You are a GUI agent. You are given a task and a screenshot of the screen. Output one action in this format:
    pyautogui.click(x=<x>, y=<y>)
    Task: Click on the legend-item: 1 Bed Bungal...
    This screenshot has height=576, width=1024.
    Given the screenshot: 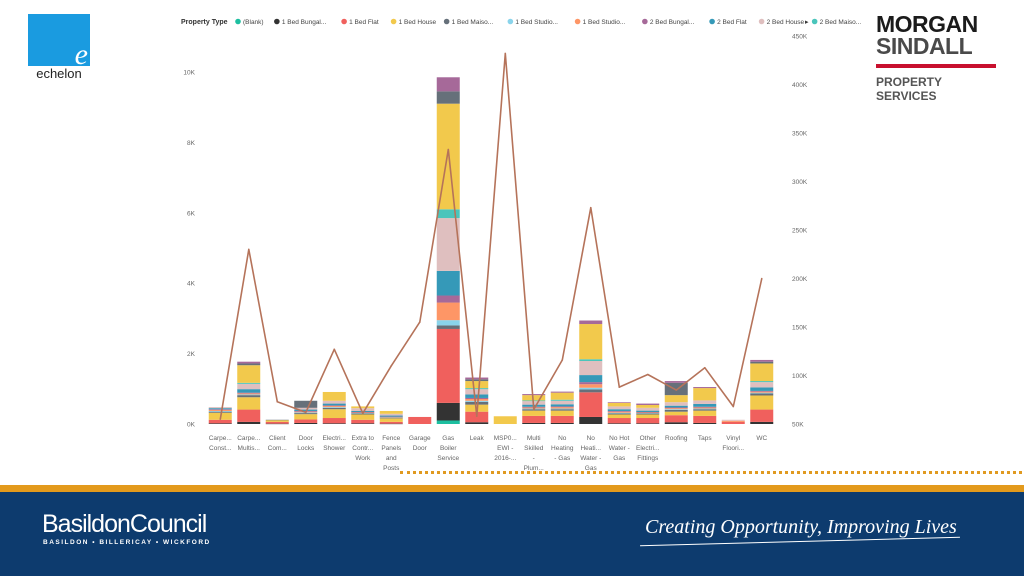 What is the action you would take?
    pyautogui.click(x=304, y=22)
    